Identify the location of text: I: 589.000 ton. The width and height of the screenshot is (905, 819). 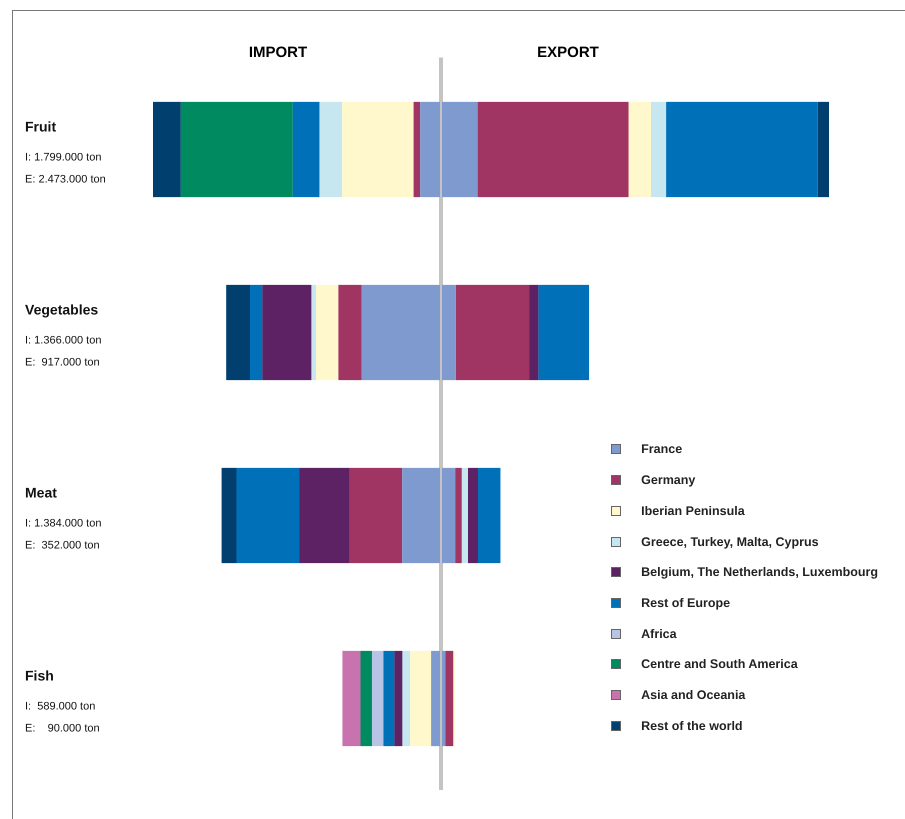
(60, 706).